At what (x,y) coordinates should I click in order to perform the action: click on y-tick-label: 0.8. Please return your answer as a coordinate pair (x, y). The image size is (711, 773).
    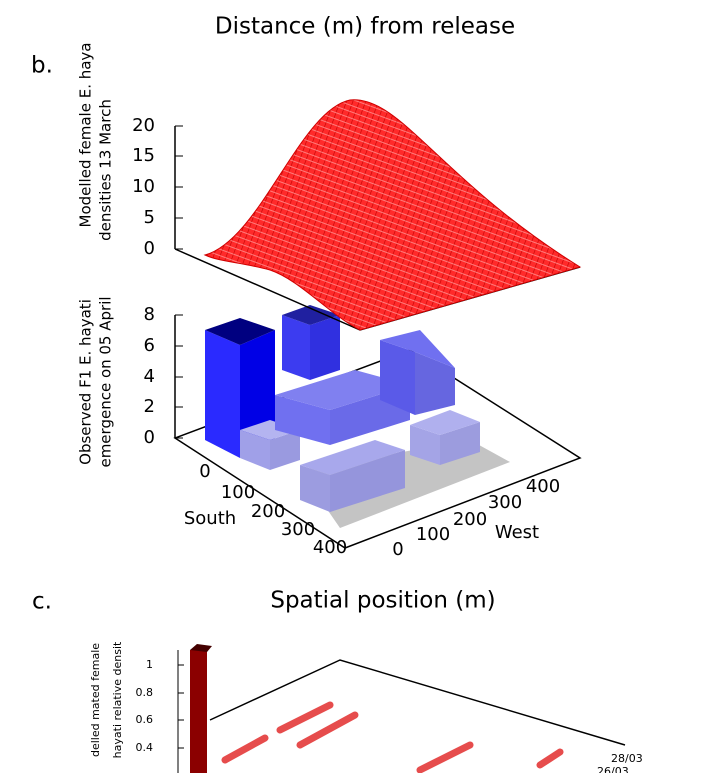
    Looking at the image, I should click on (145, 692).